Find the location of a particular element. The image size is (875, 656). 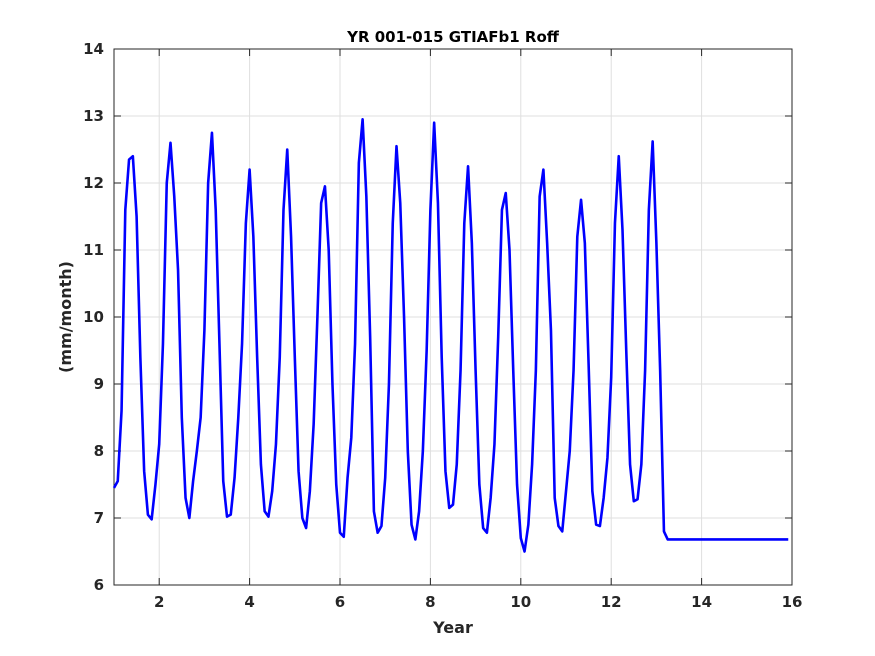

y-tick-label: 13 is located at coordinates (93, 116).